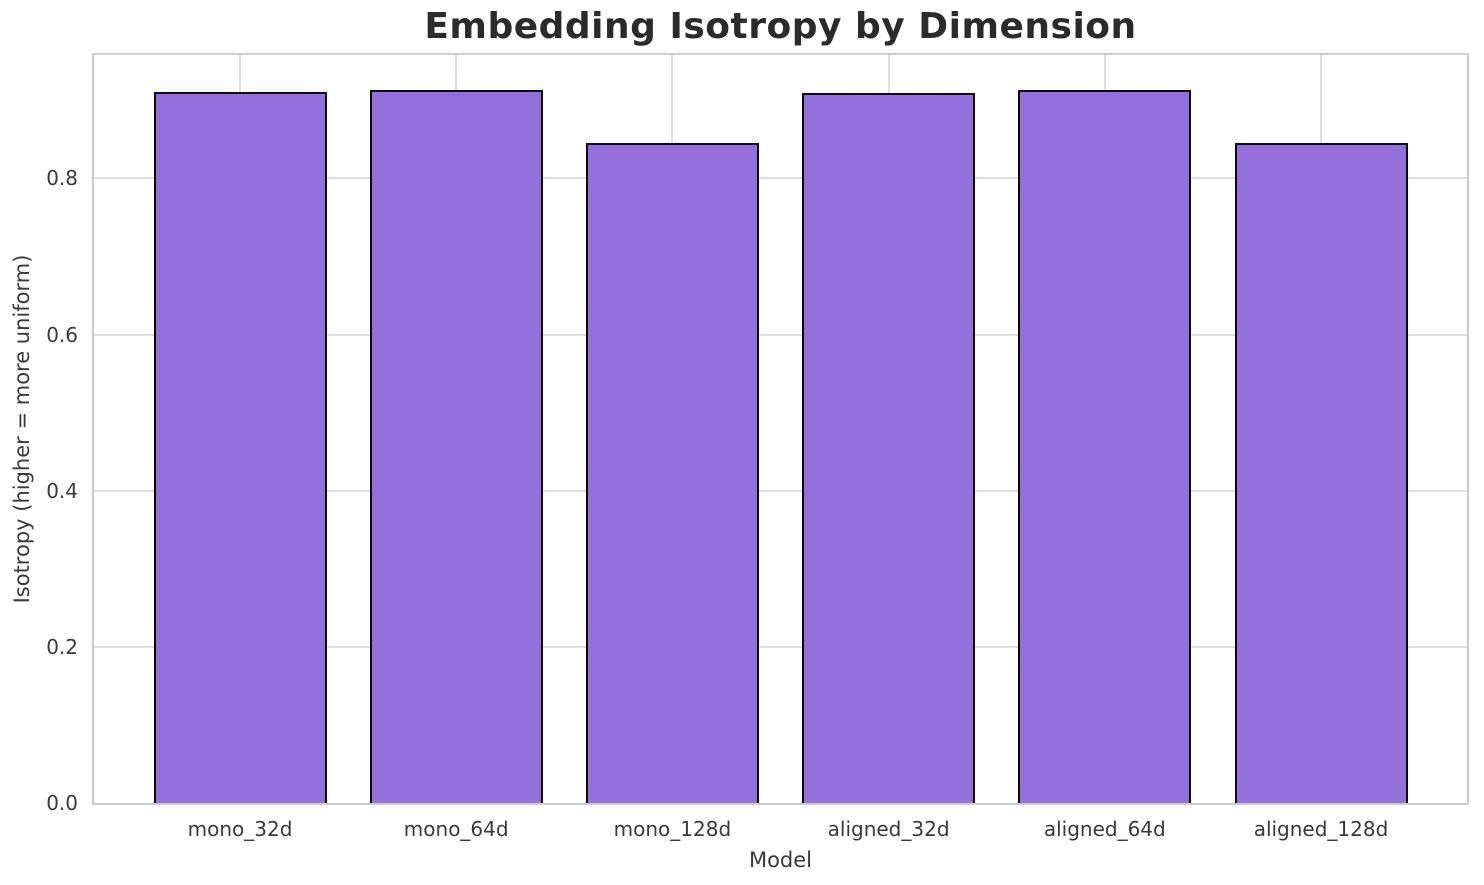 The width and height of the screenshot is (1484, 885). I want to click on bar-mono_128d, so click(672, 473).